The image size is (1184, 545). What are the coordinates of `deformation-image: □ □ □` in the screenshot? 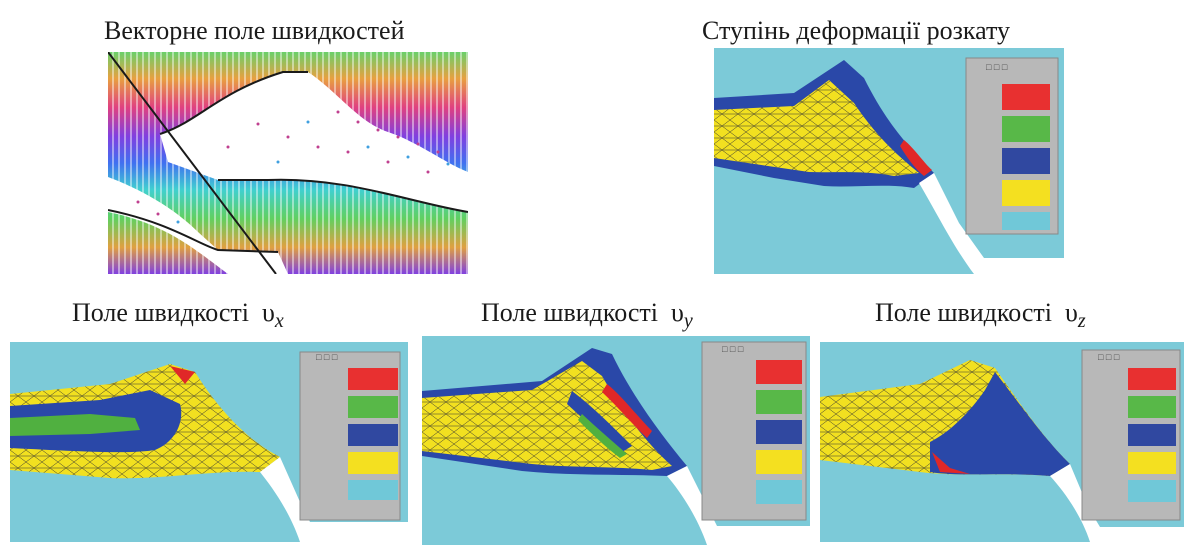 It's located at (889, 161).